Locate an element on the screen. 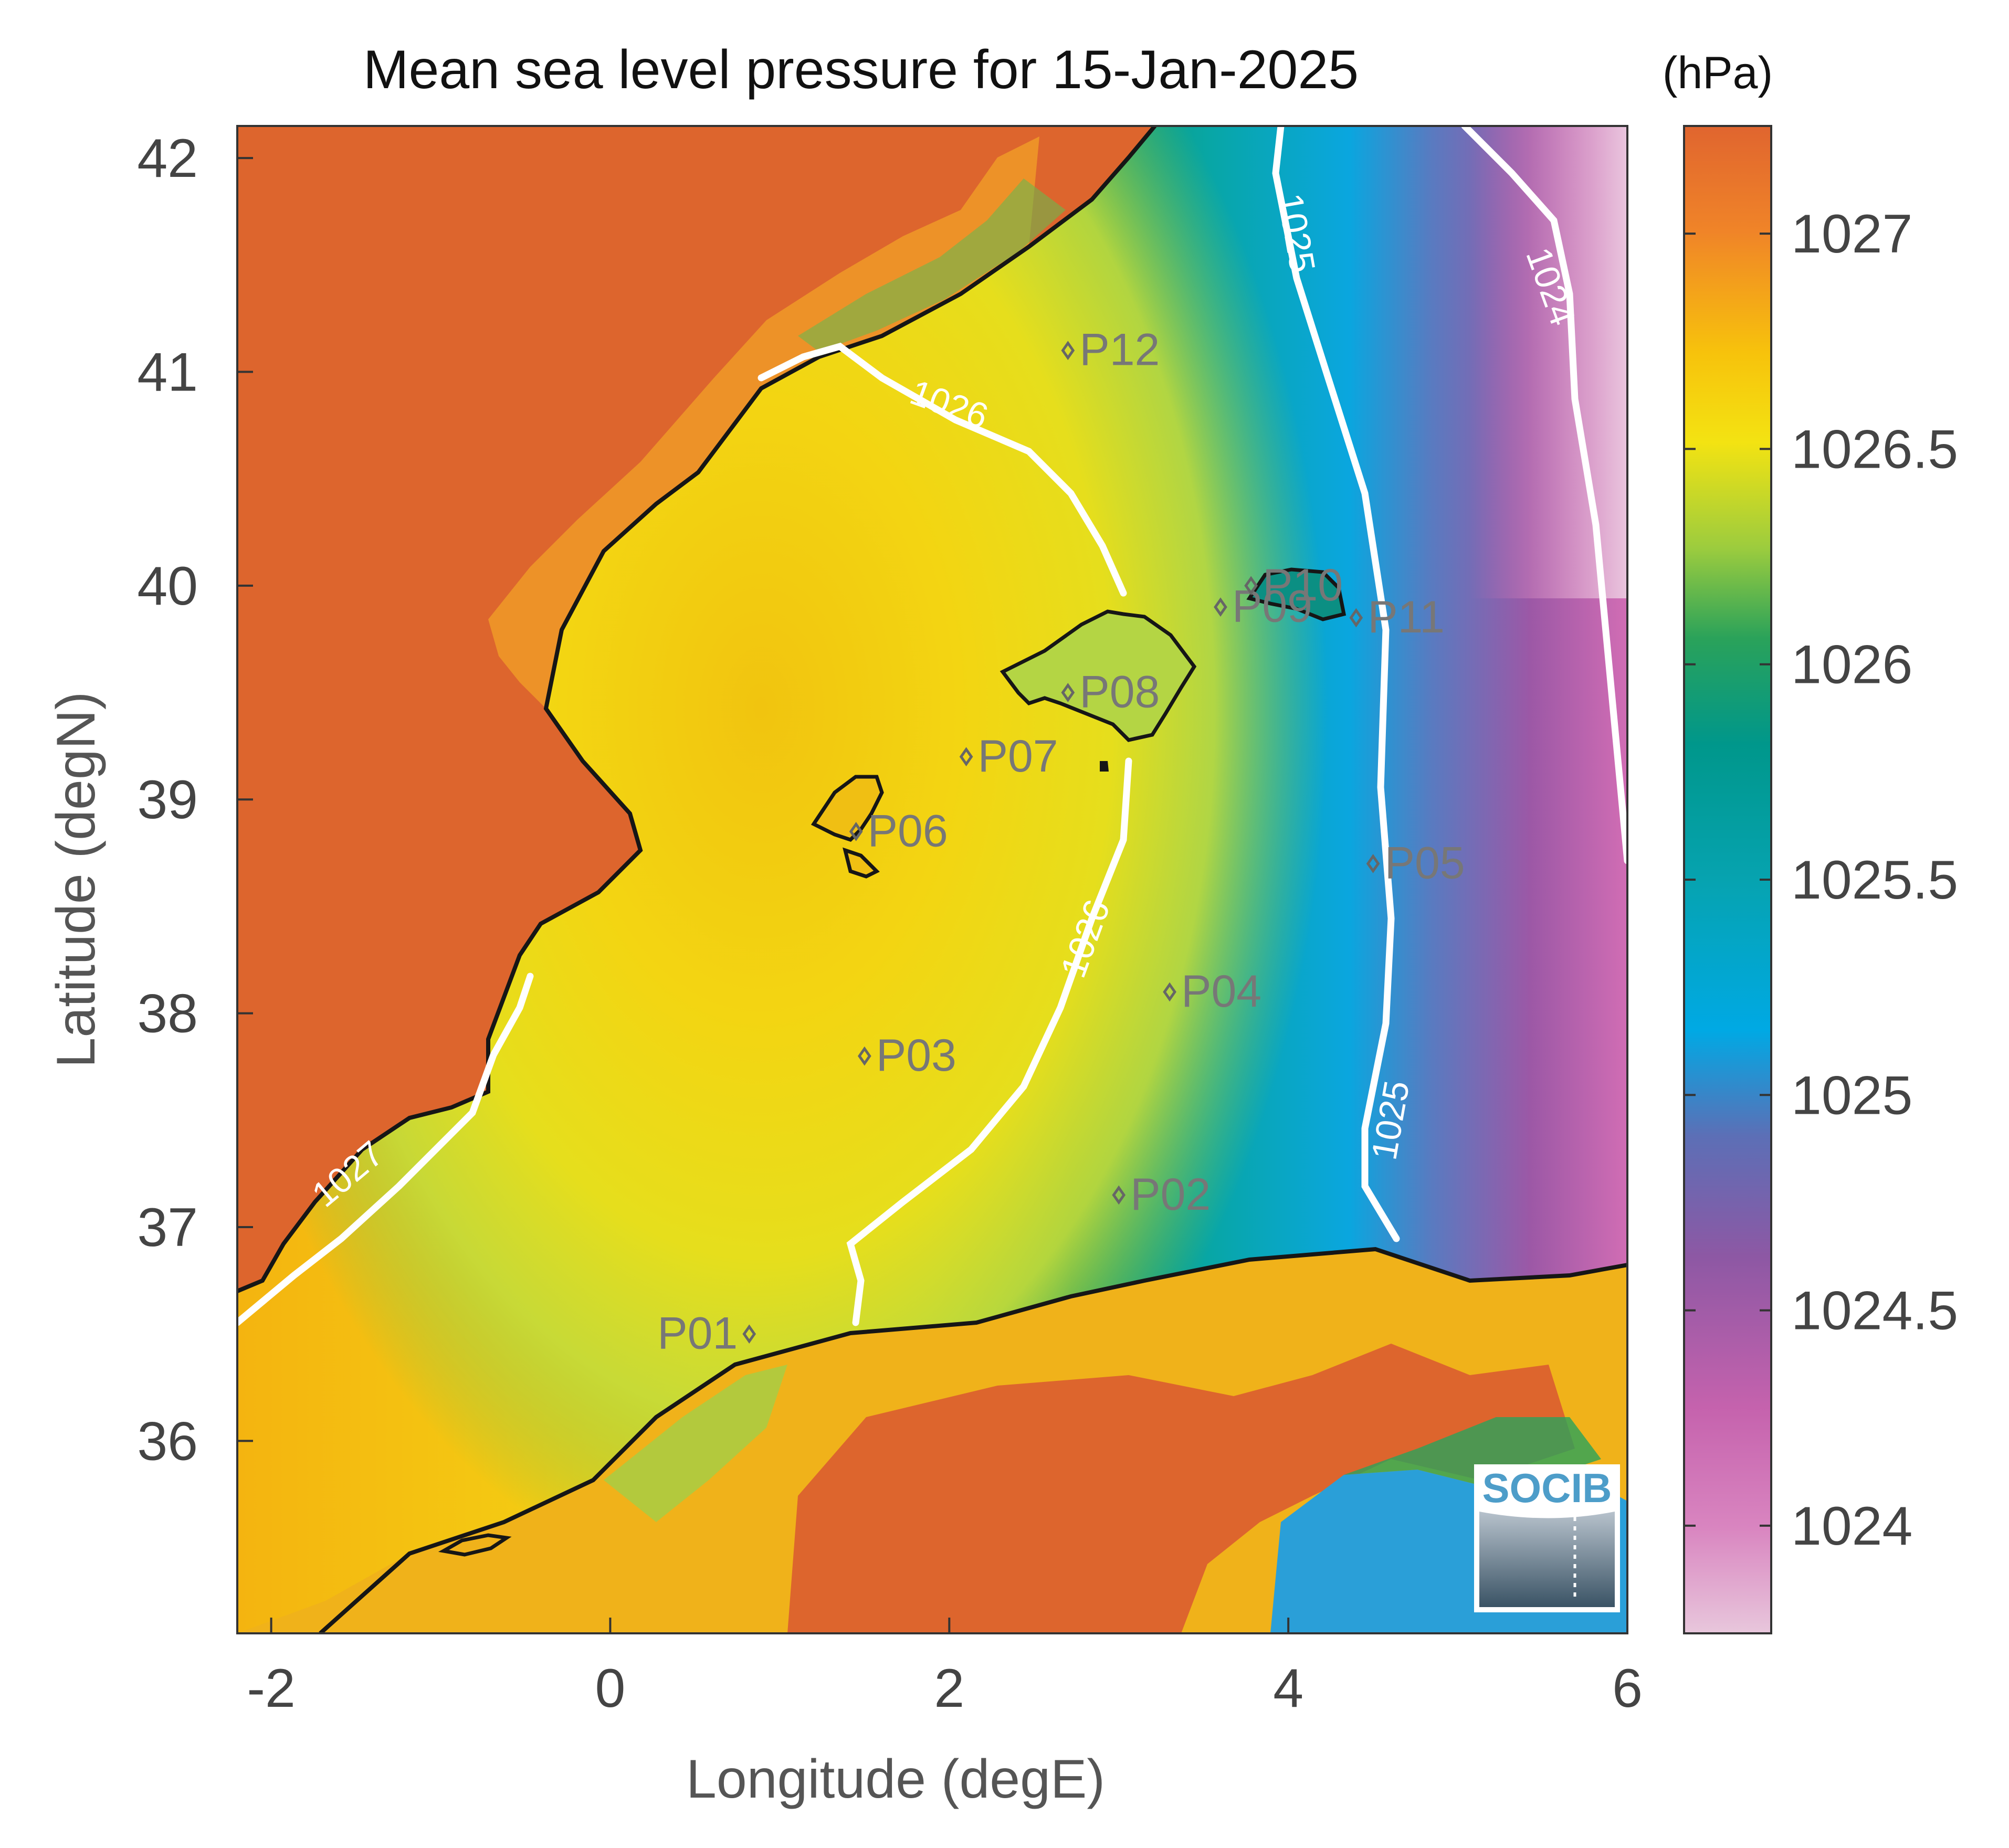 The height and width of the screenshot is (1848, 2009). point-label-p01: P01 is located at coordinates (698, 1334).